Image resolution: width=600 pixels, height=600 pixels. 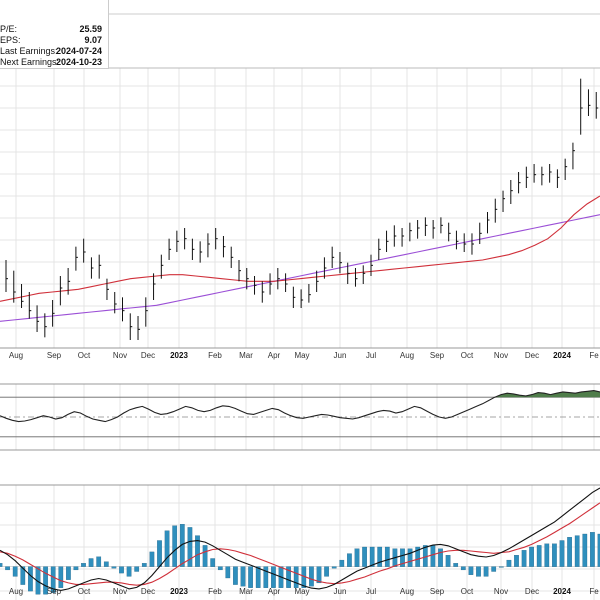 I want to click on macd-signal-line, so click(x=300, y=544).